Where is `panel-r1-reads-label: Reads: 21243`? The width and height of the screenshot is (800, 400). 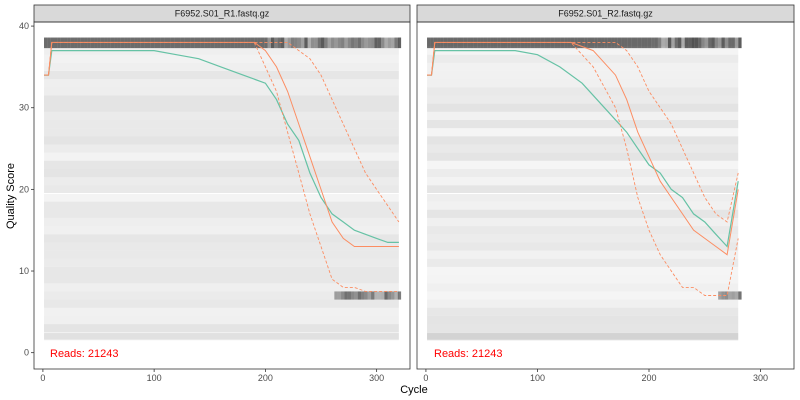
panel-r1-reads-label: Reads: 21243 is located at coordinates (84, 354).